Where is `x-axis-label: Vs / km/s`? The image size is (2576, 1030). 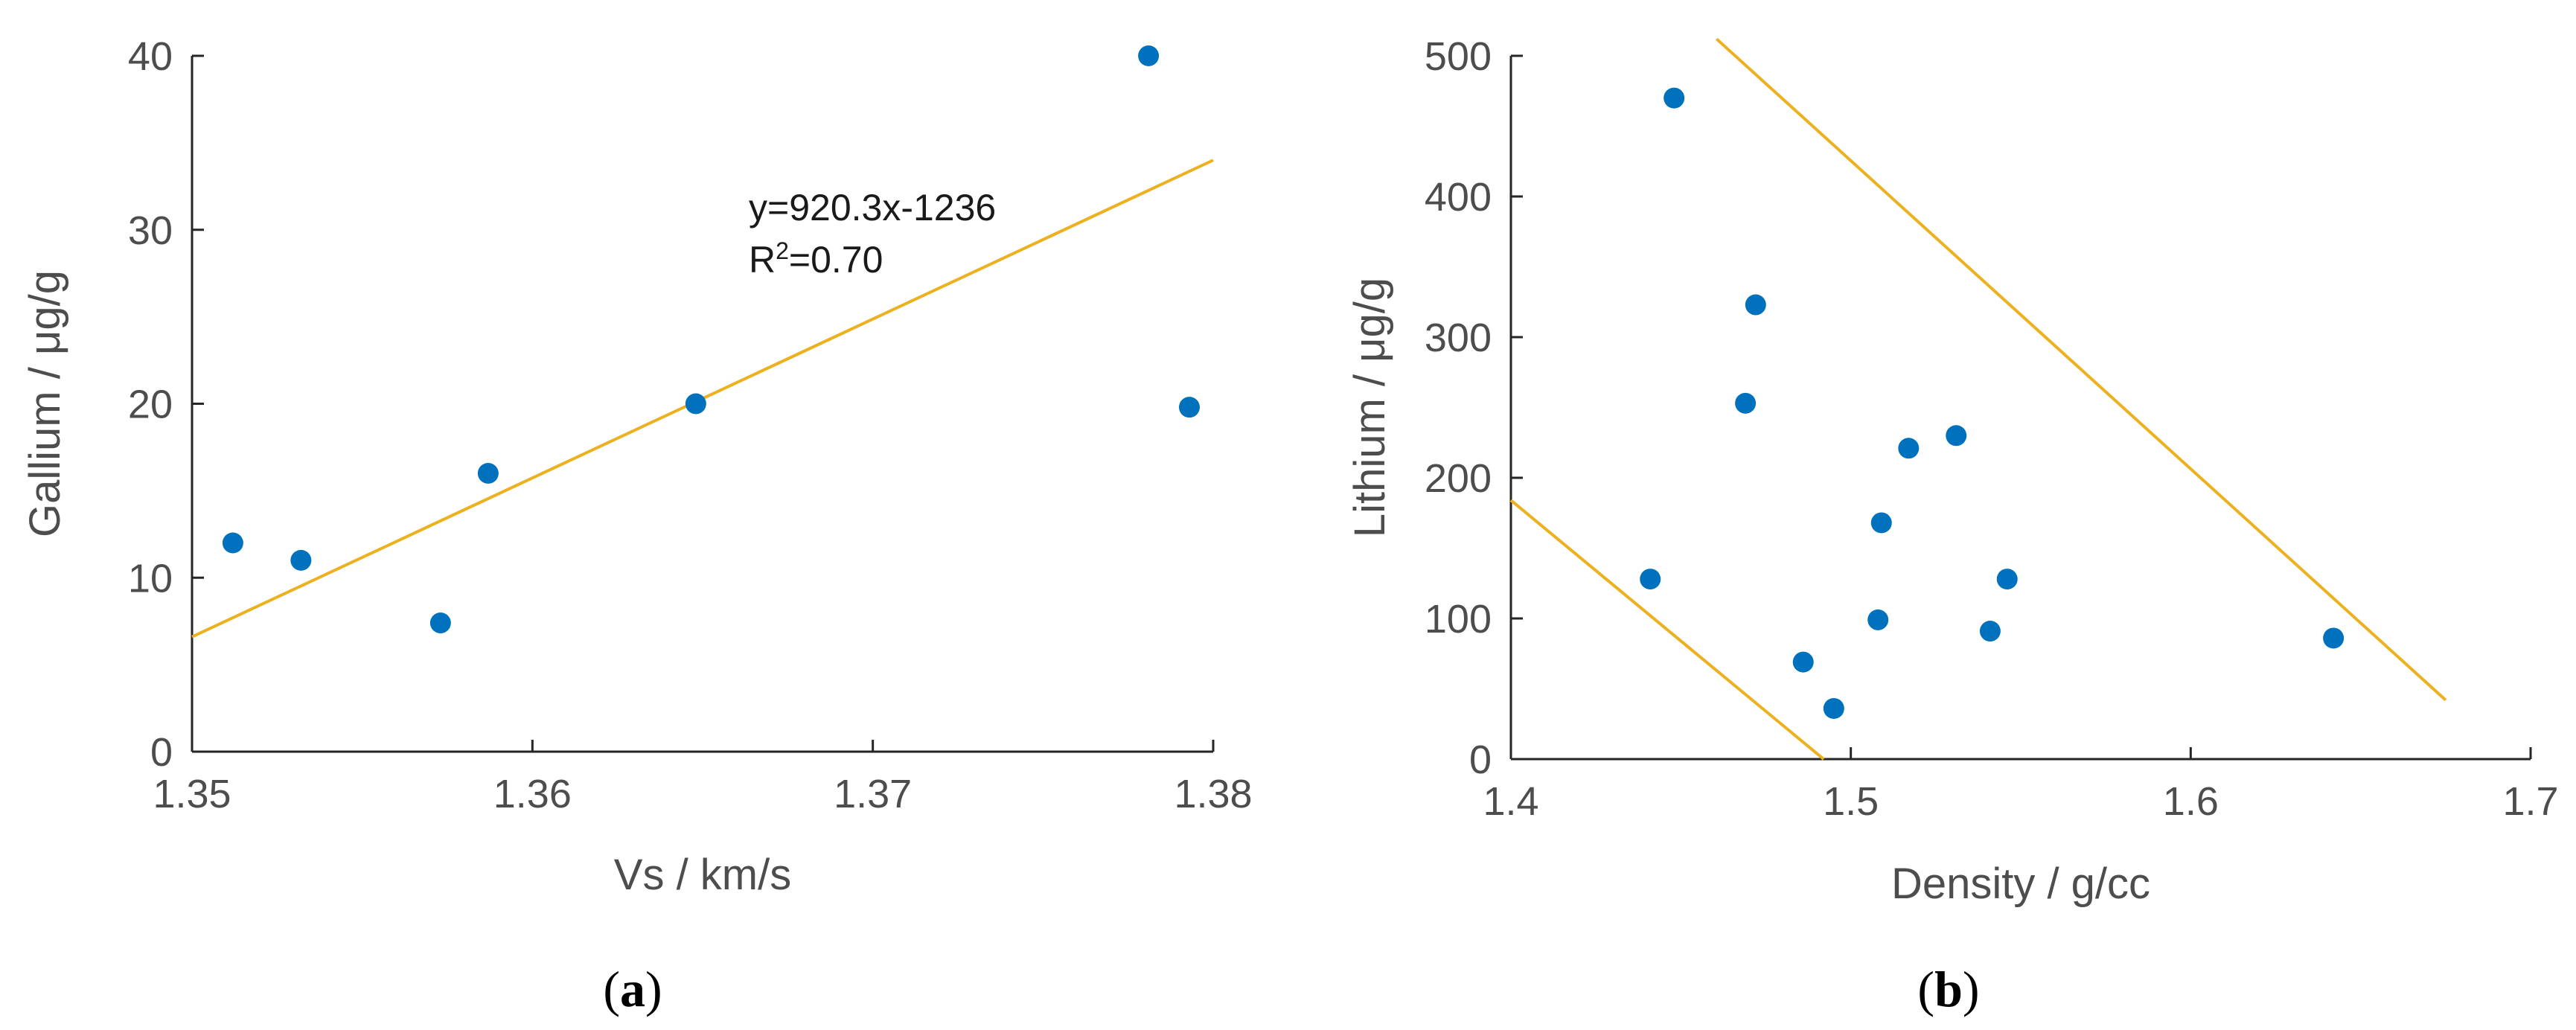 x-axis-label: Vs / km/s is located at coordinates (702, 875).